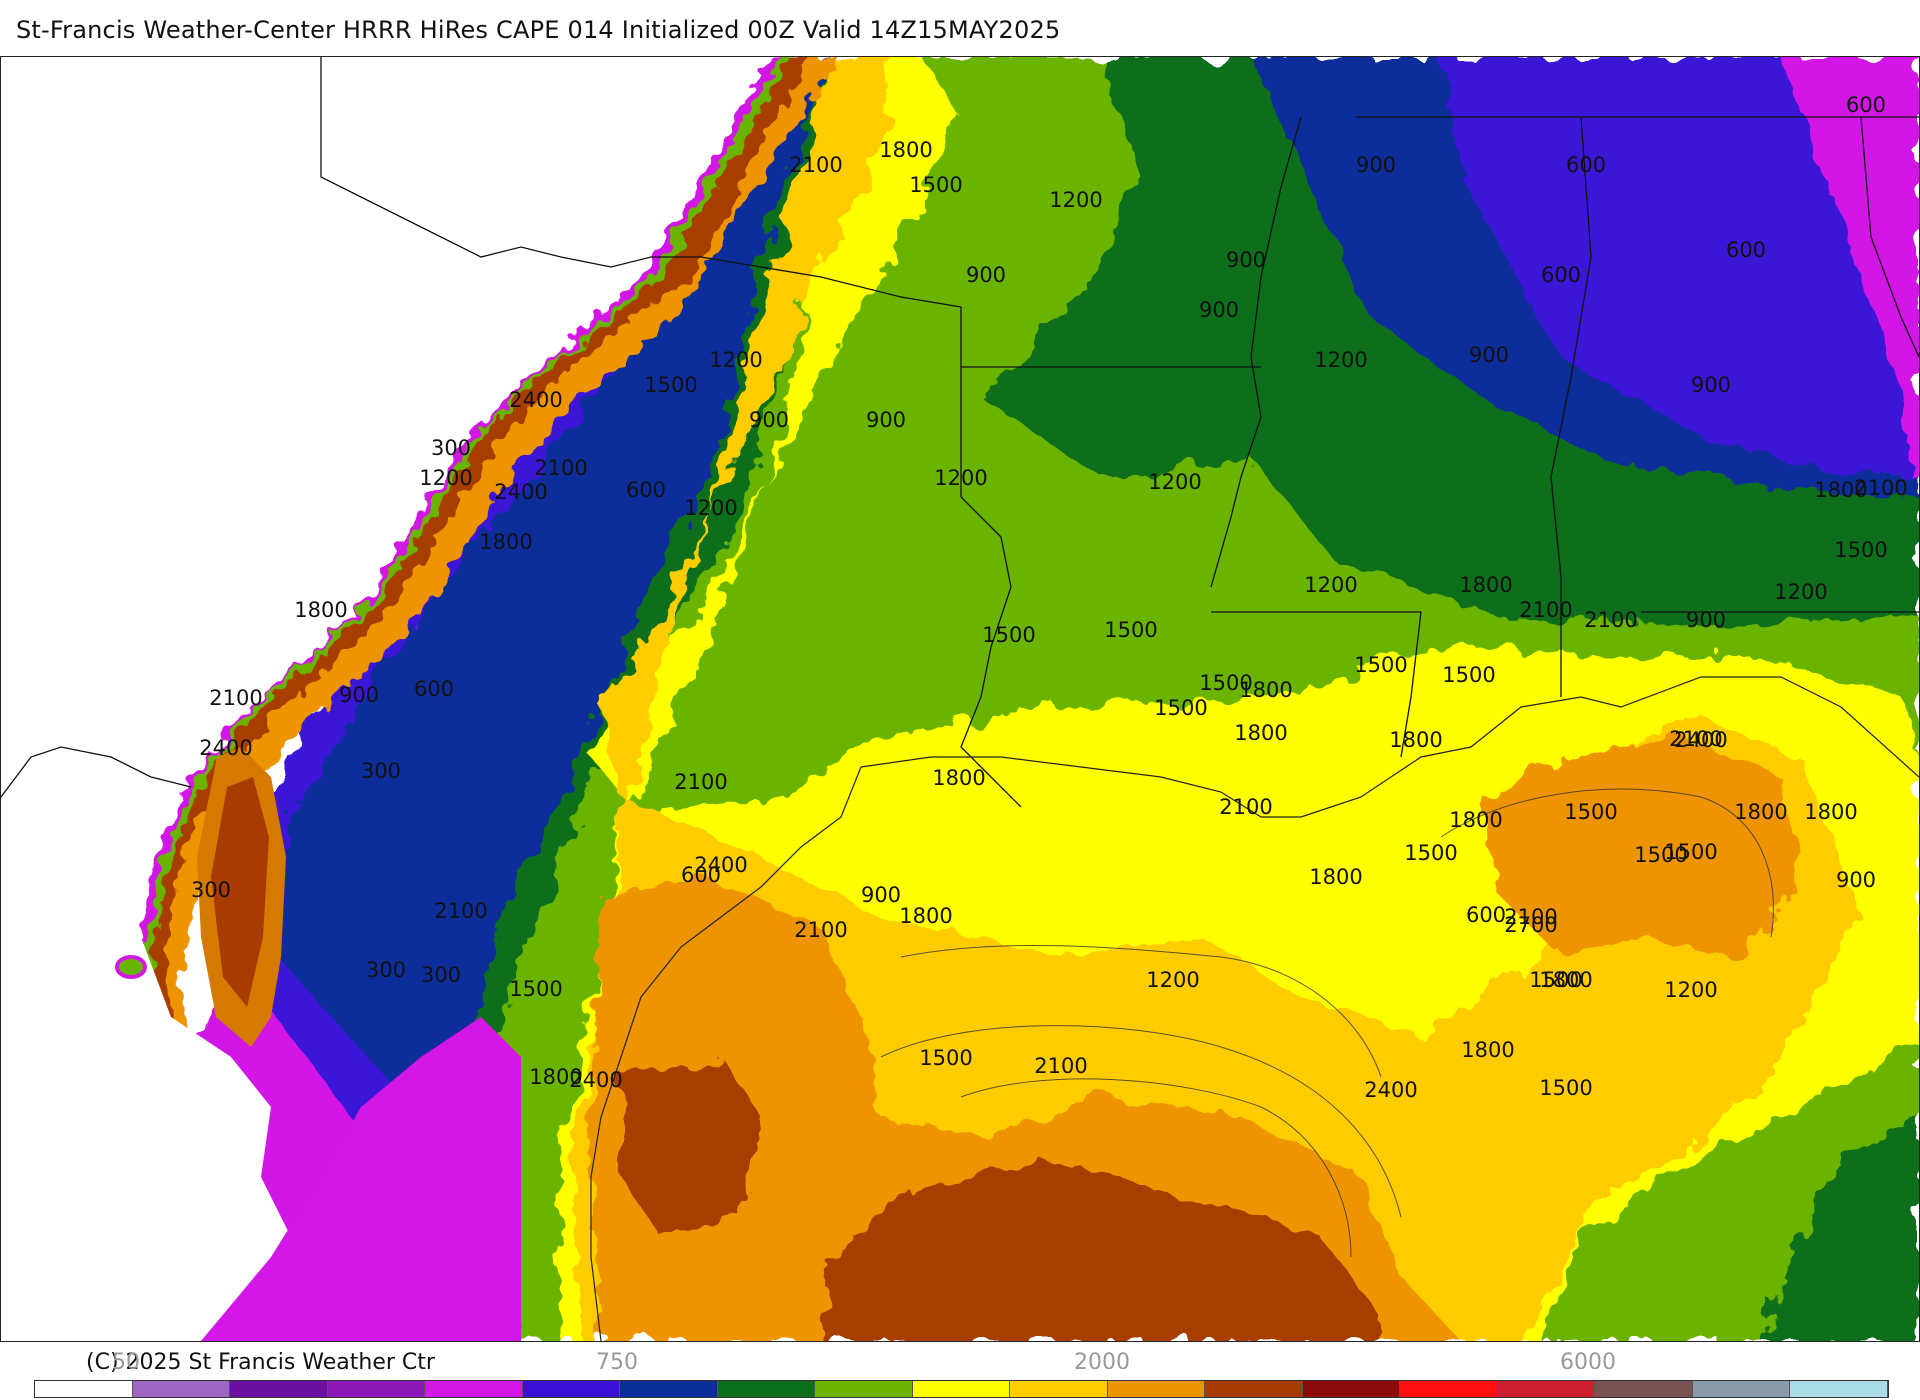 The width and height of the screenshot is (1920, 1400). What do you see at coordinates (260, 1362) in the screenshot?
I see `copyright-text: (C) 2025 St Francis Weather Ctr` at bounding box center [260, 1362].